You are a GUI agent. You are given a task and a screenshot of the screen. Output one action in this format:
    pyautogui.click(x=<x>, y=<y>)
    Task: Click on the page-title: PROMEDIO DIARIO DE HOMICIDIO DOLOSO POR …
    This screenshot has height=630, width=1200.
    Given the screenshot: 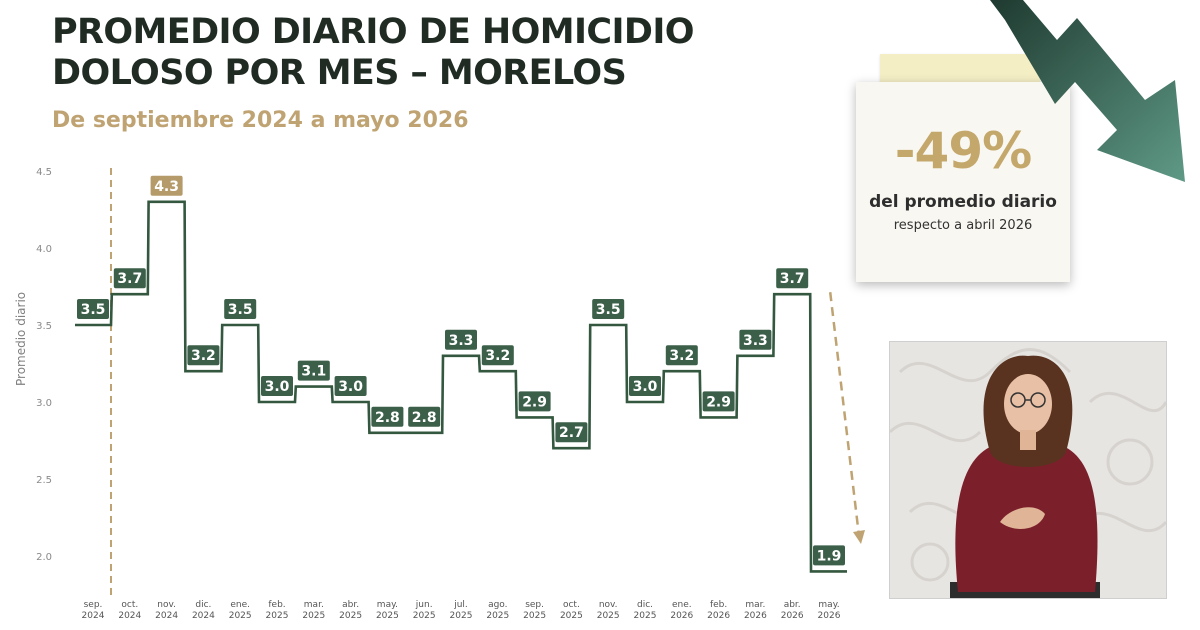 What is the action you would take?
    pyautogui.click(x=373, y=53)
    